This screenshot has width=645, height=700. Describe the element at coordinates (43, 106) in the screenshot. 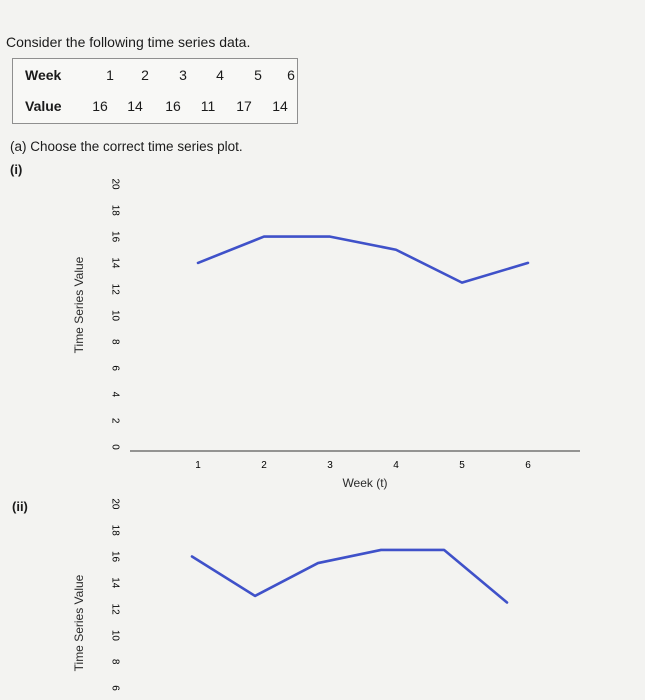

I see `table-header-value: Value` at that location.